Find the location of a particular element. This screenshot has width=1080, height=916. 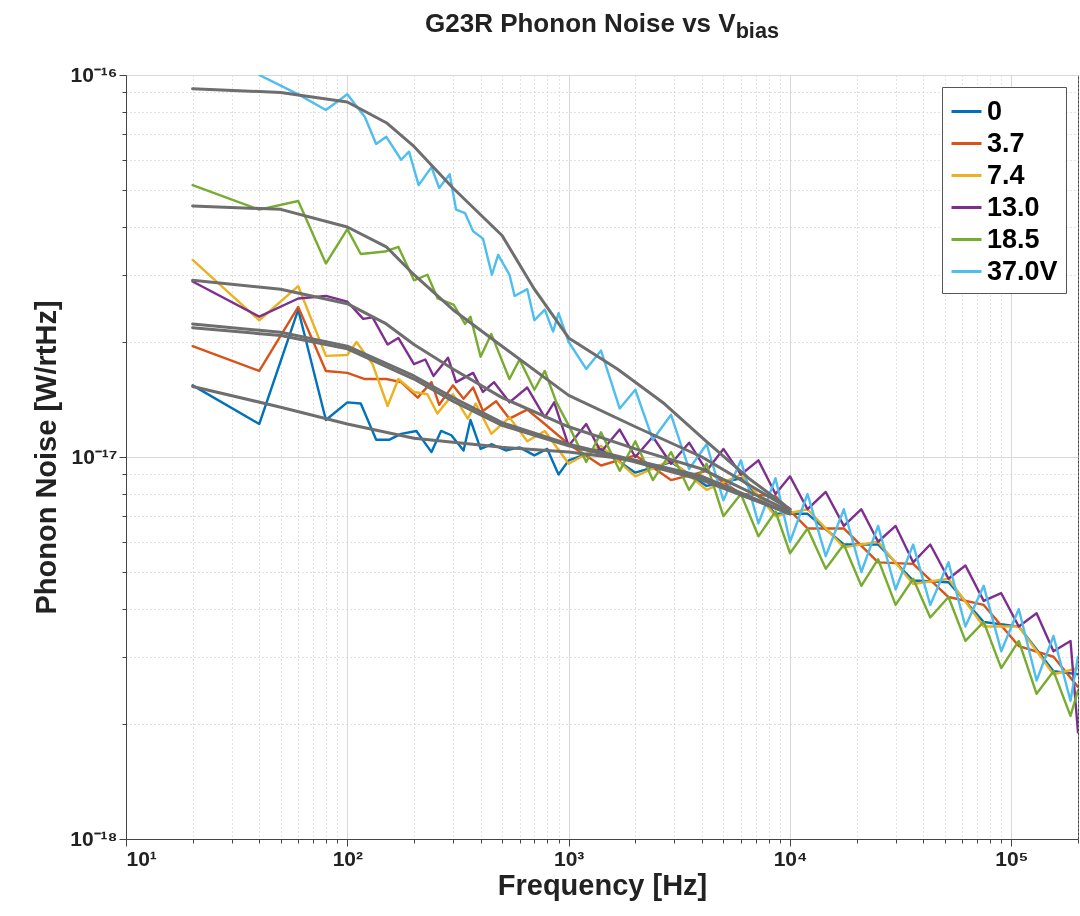

y-tick-label: 10⁻¹⁸ is located at coordinates (94, 838).